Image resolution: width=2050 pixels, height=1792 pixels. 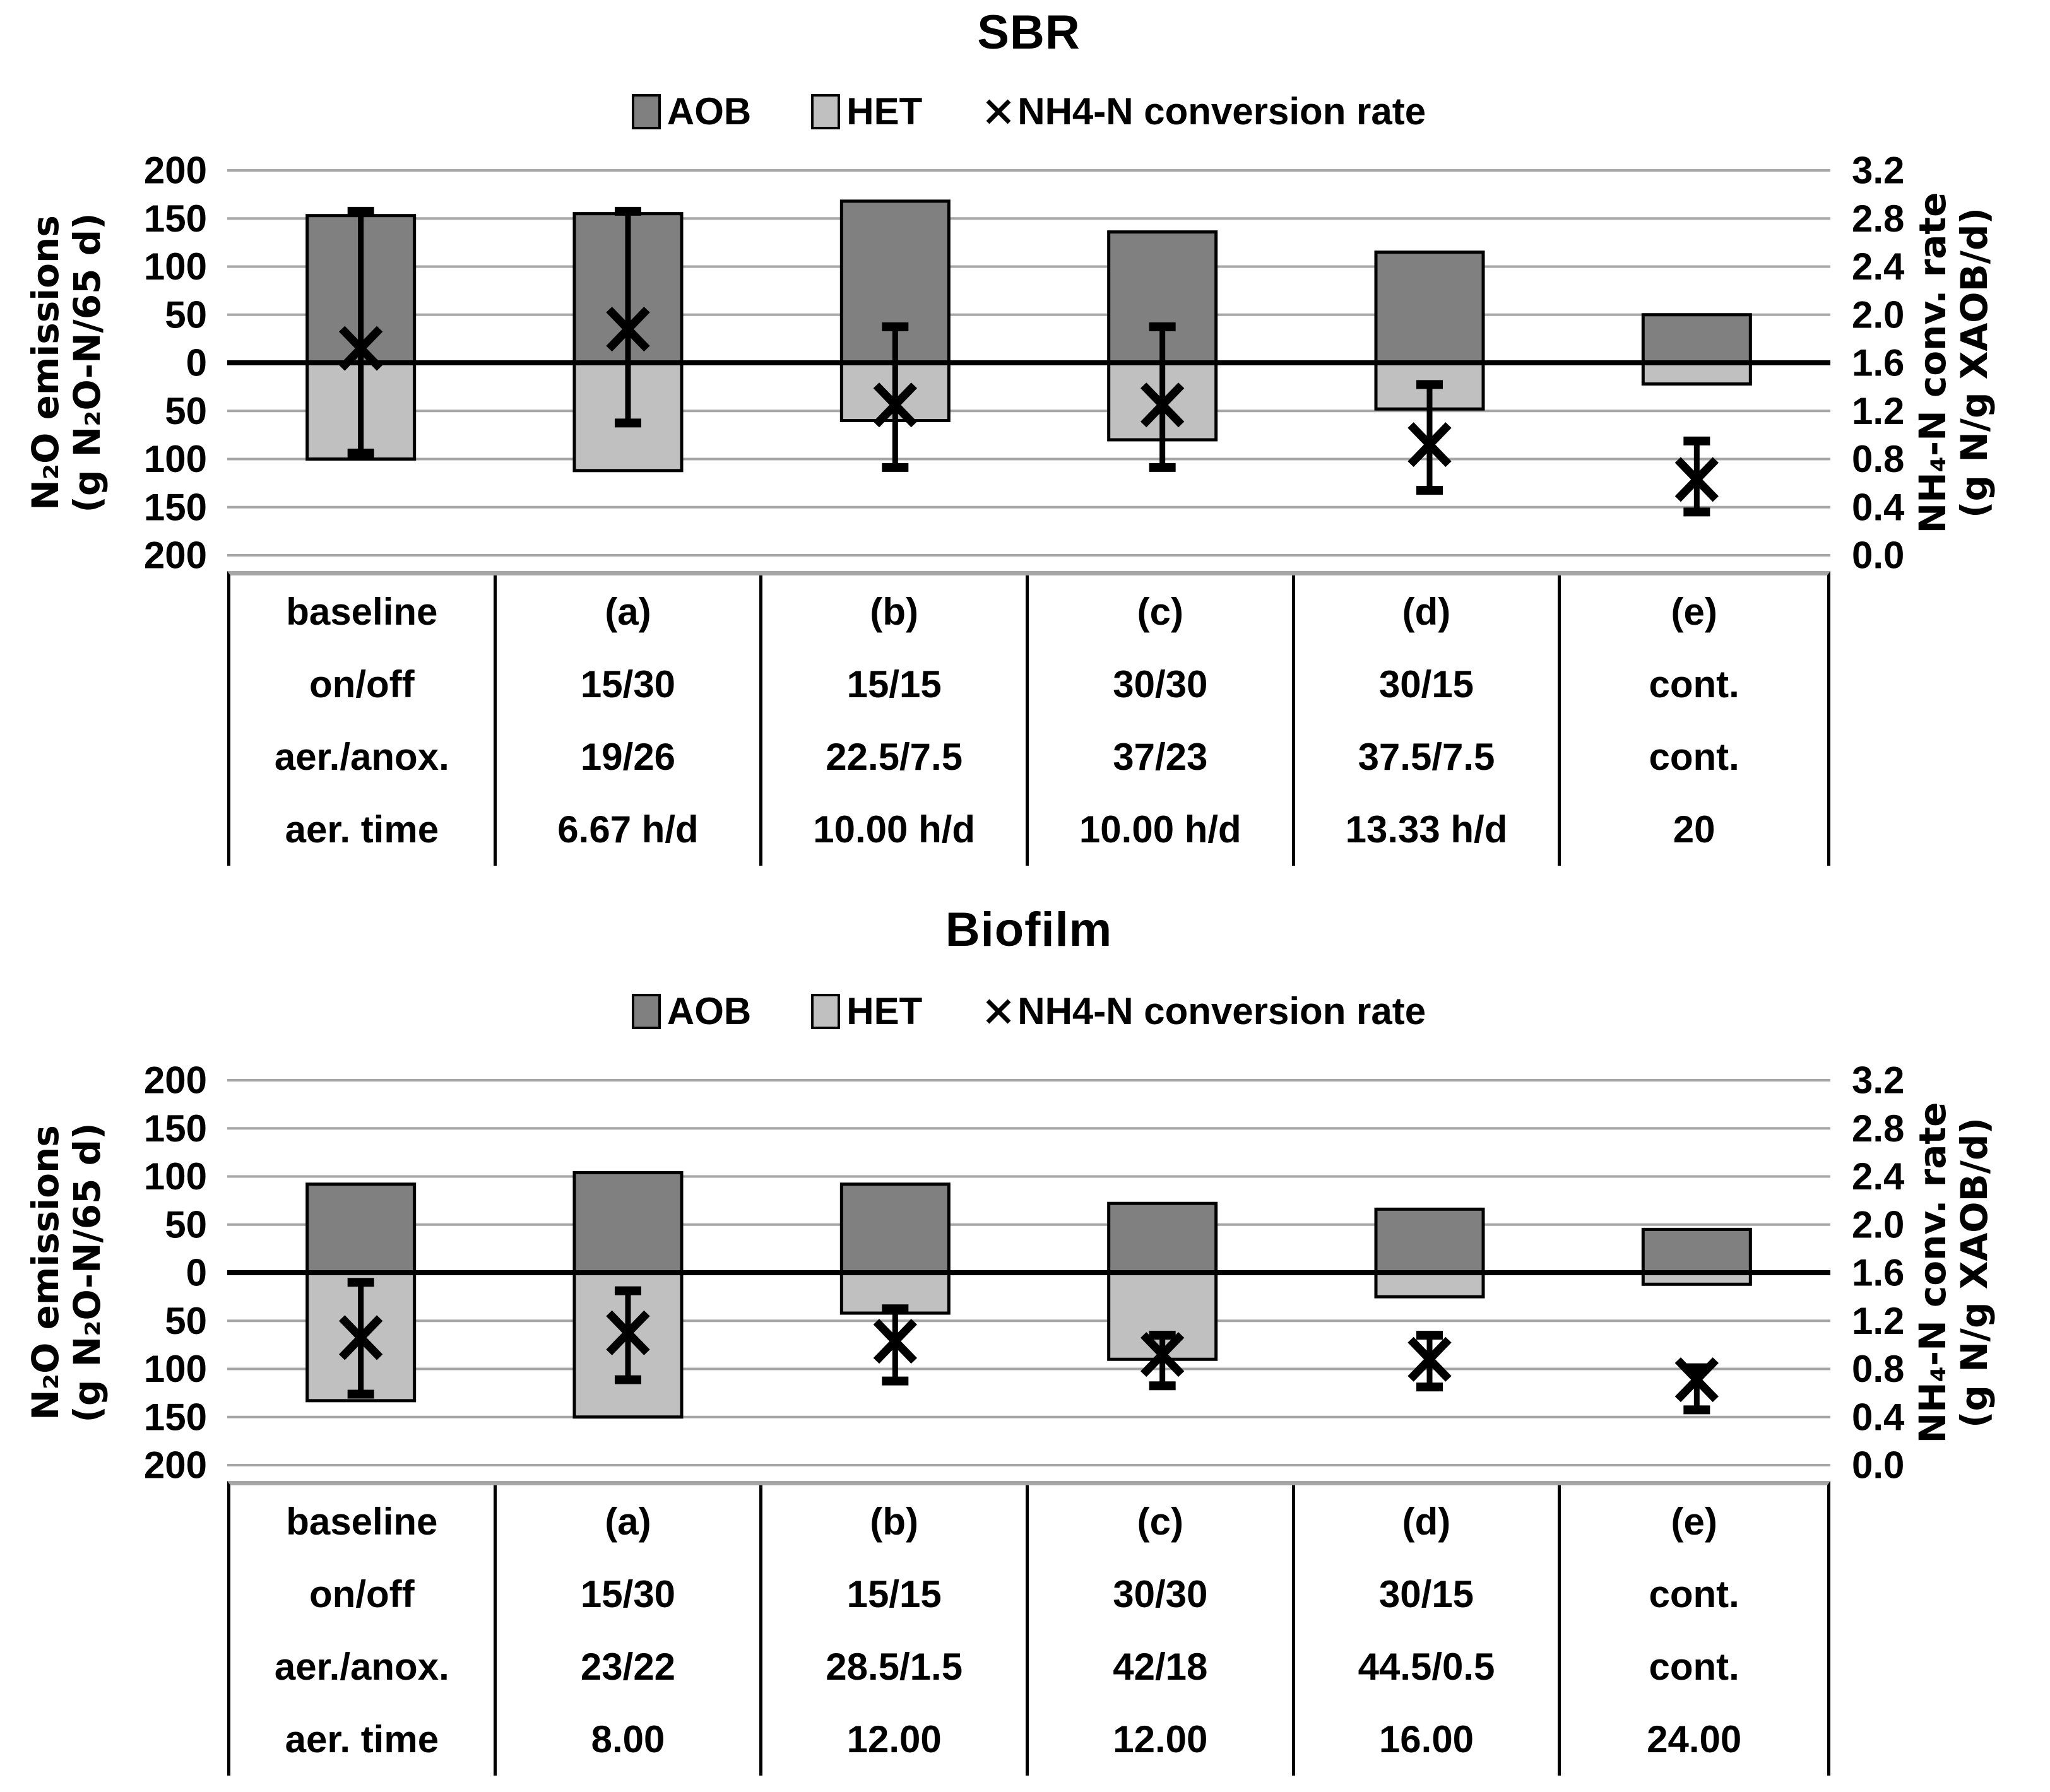 What do you see at coordinates (364, 1594) in the screenshot?
I see `table-cell: on/off` at bounding box center [364, 1594].